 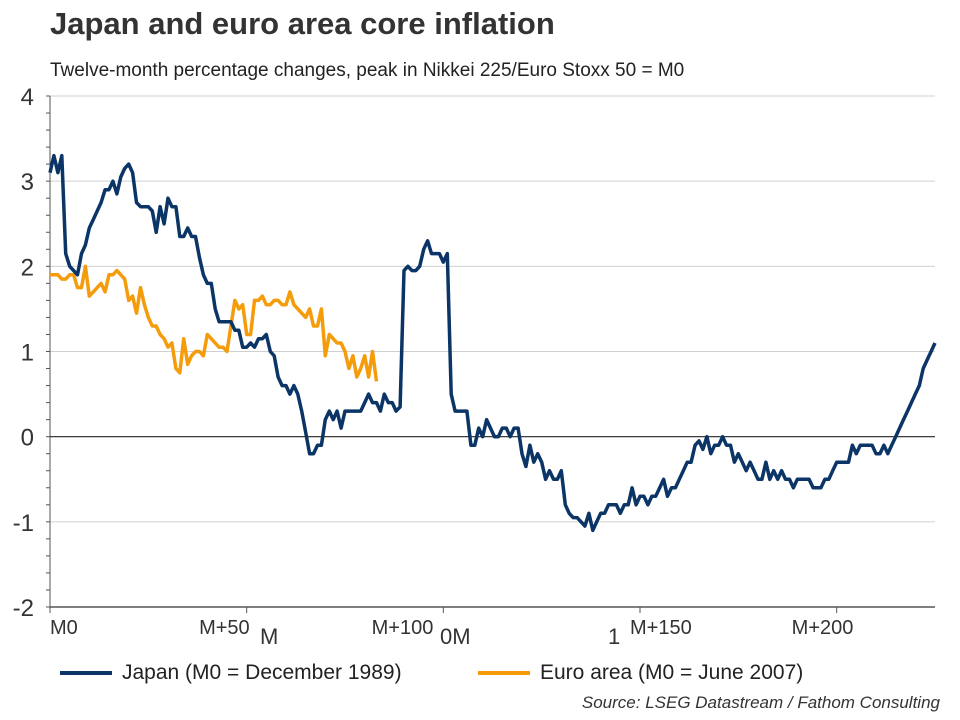 What do you see at coordinates (269, 636) in the screenshot?
I see `x-tick-label-artifact: M` at bounding box center [269, 636].